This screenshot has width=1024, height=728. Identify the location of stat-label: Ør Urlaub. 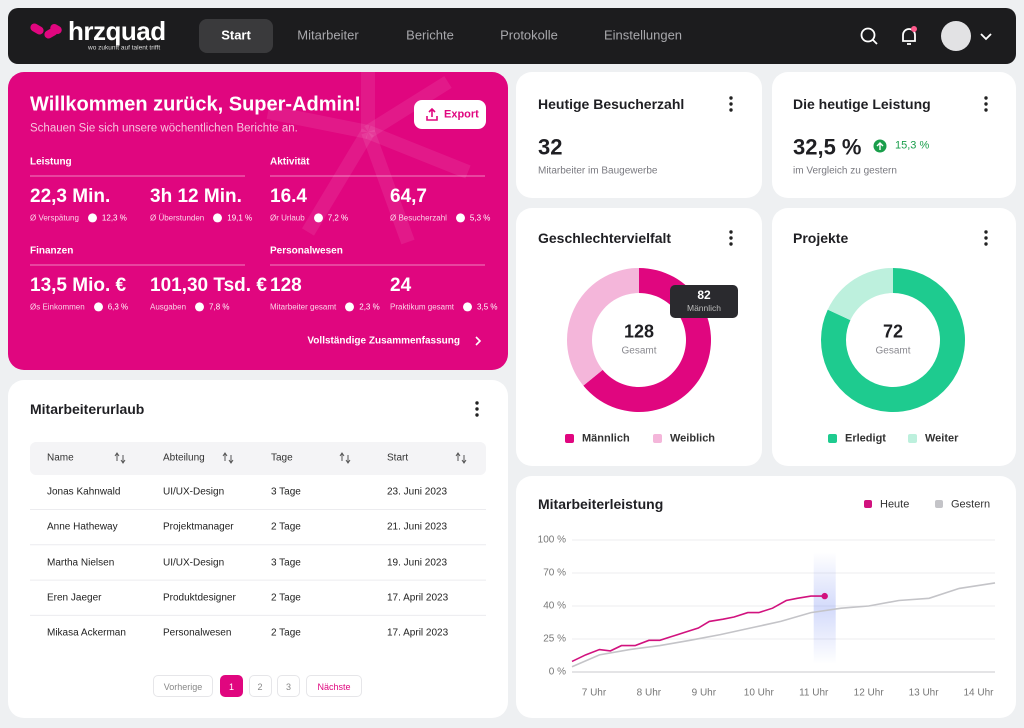
(287, 218).